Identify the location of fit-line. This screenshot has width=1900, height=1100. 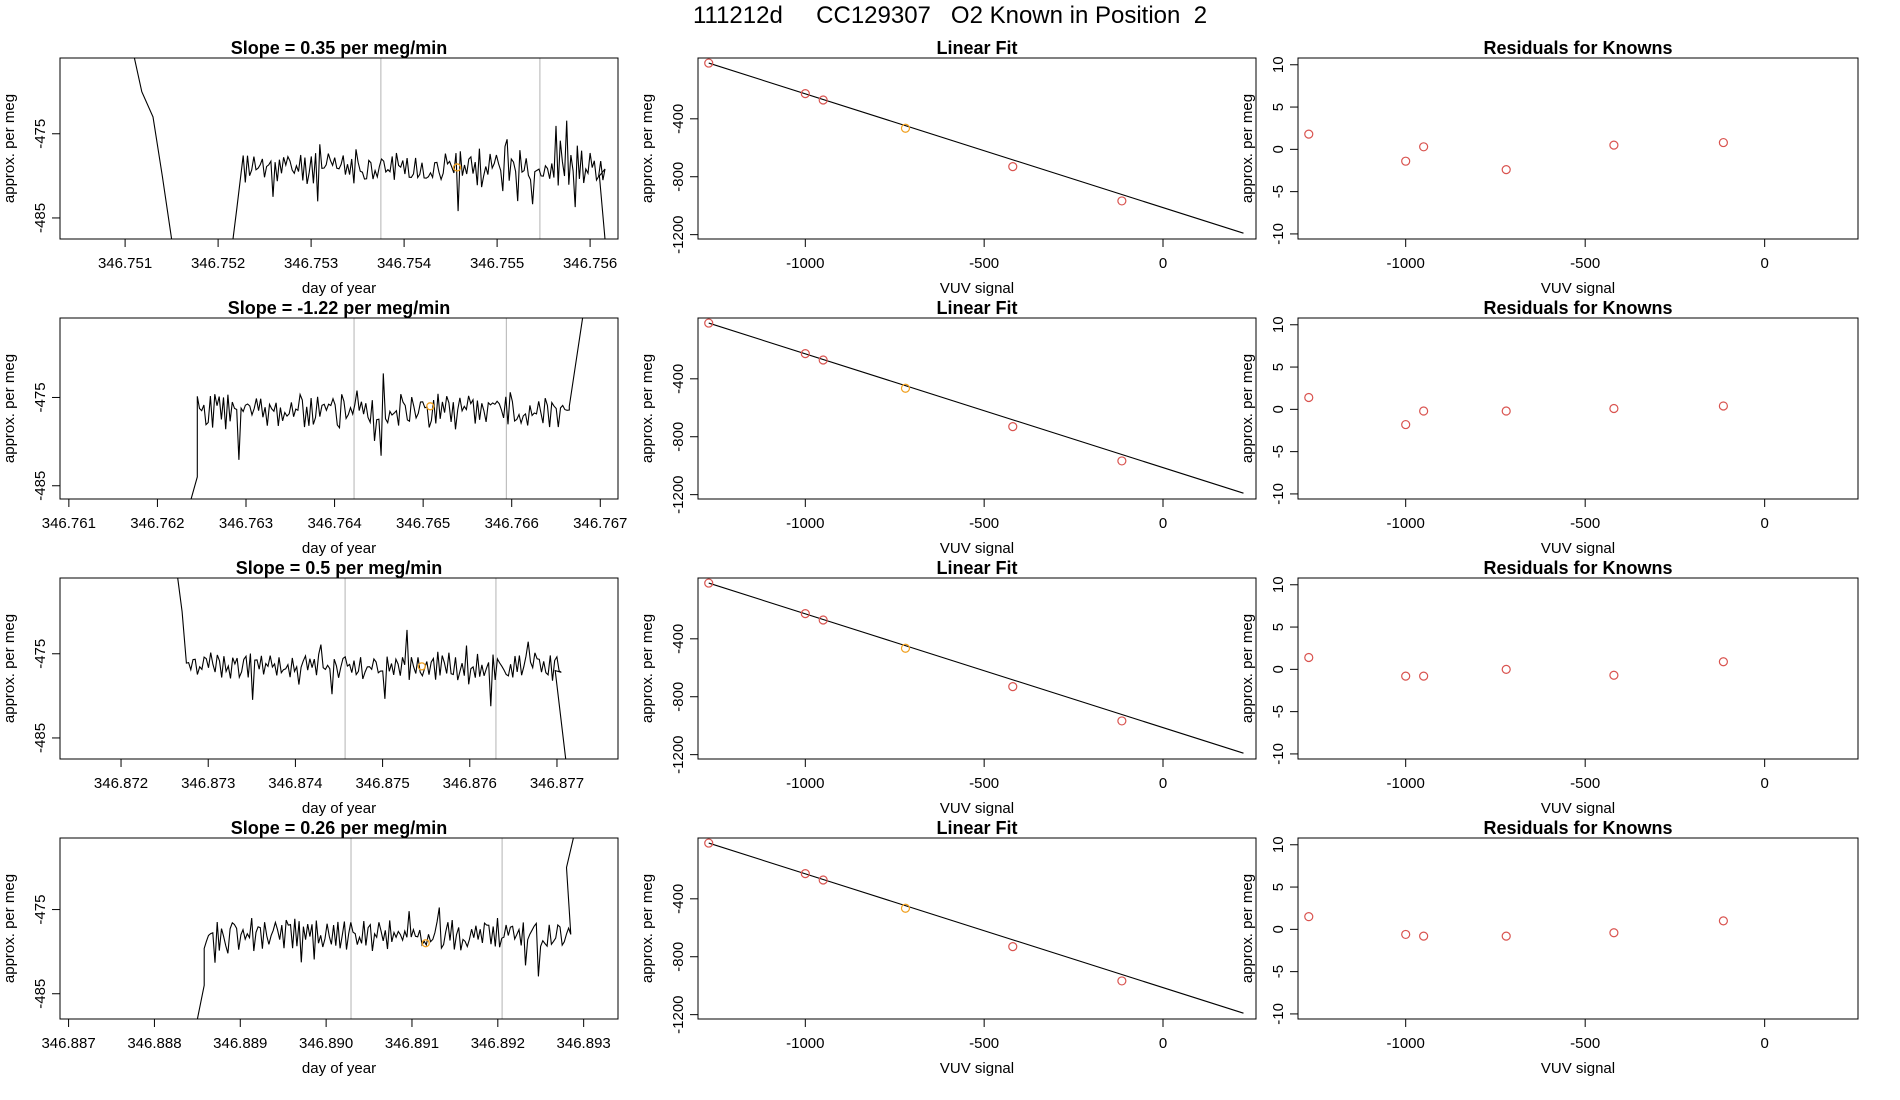
(976, 148).